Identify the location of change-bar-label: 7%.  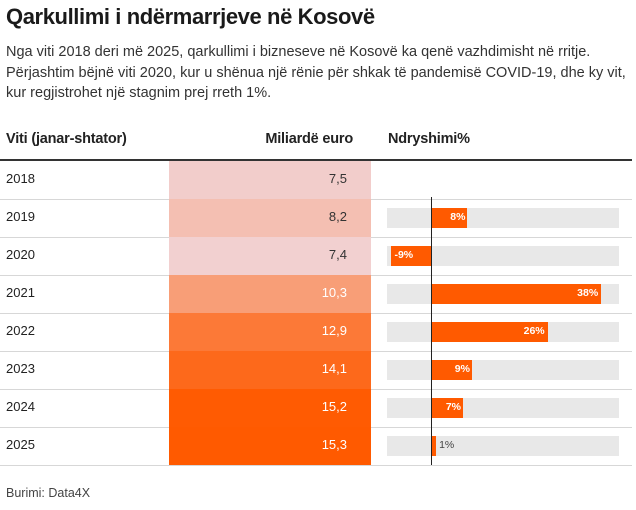
(453, 407).